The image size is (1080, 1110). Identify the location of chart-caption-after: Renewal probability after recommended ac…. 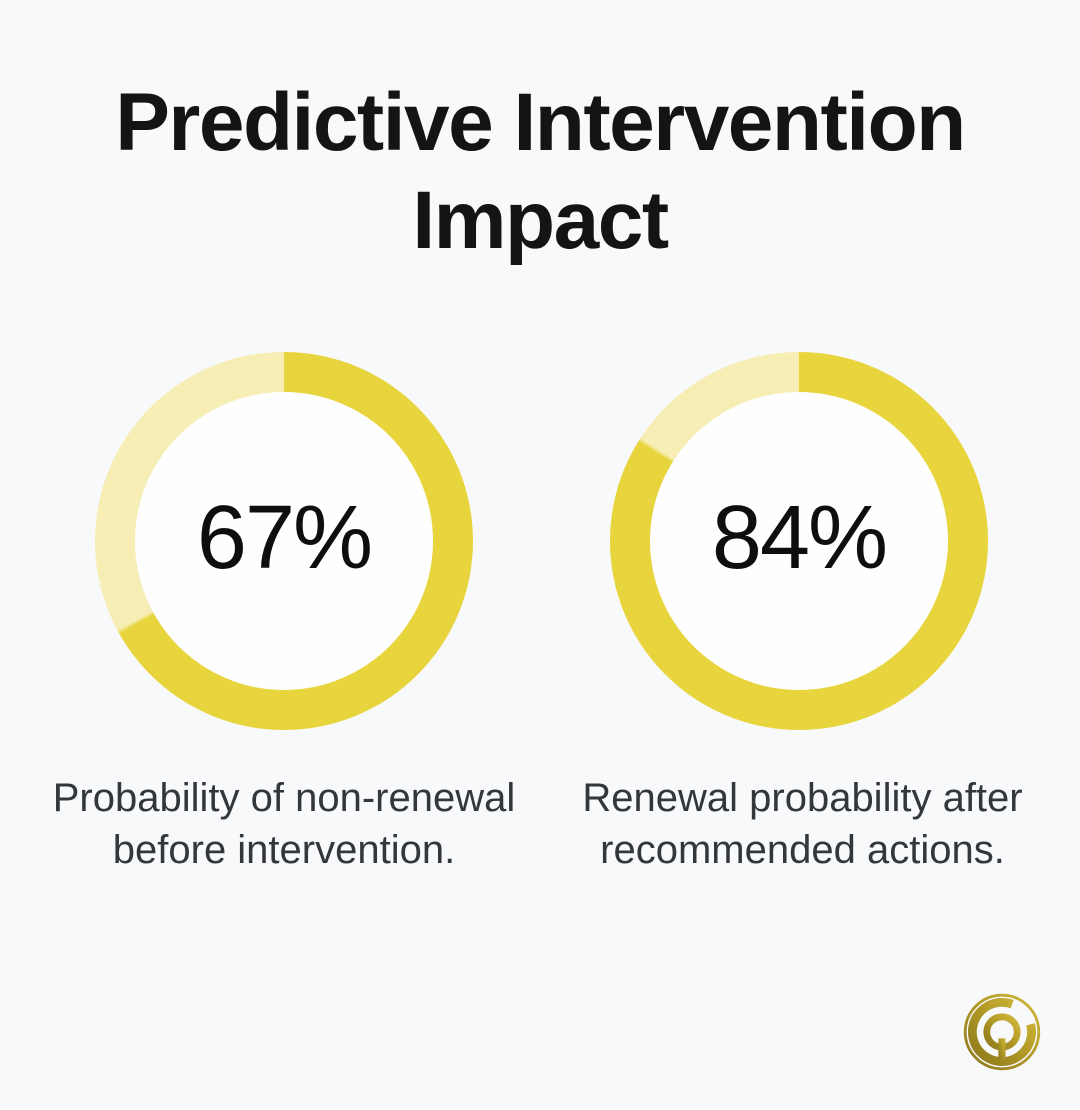
(802, 824).